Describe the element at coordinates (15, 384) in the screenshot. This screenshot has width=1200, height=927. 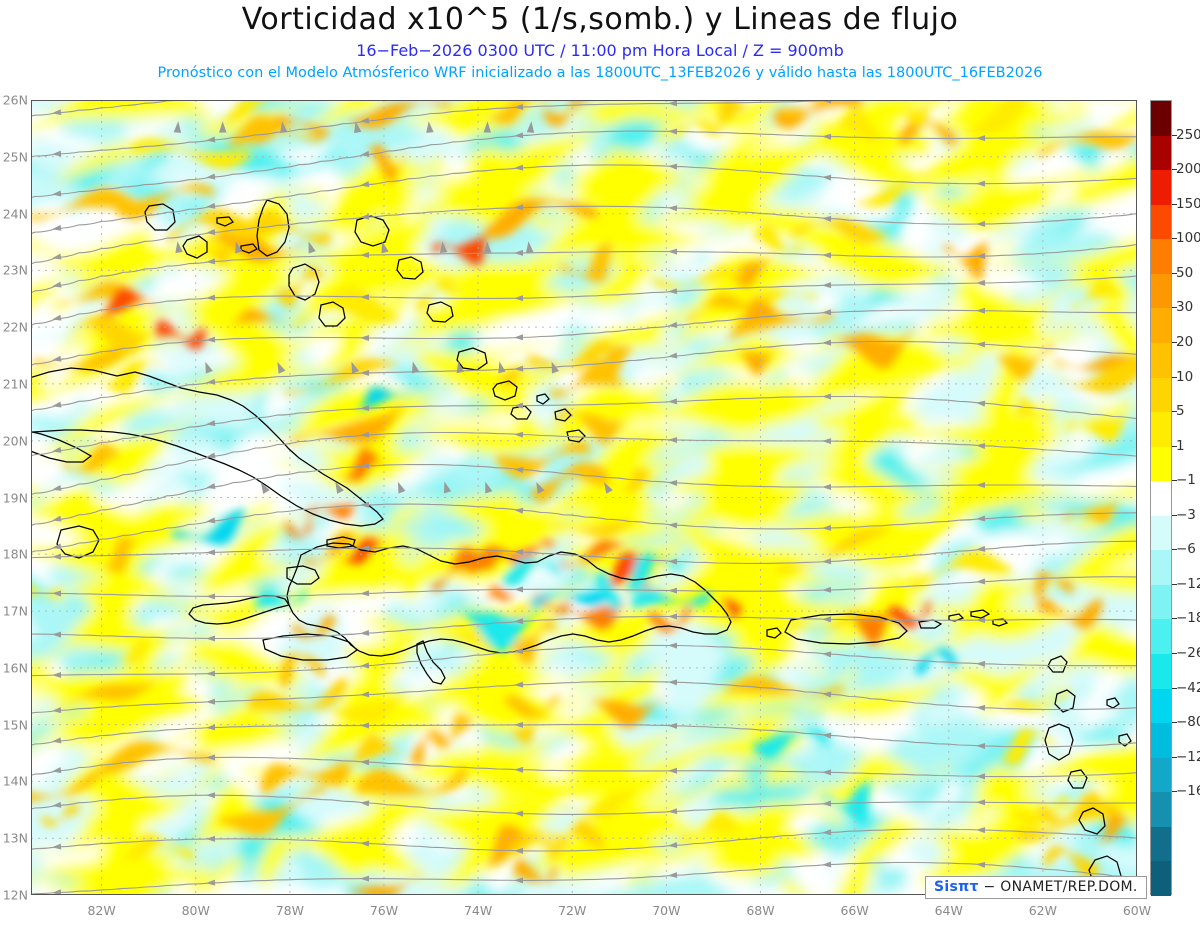
I see `y-axis-label: 21N` at that location.